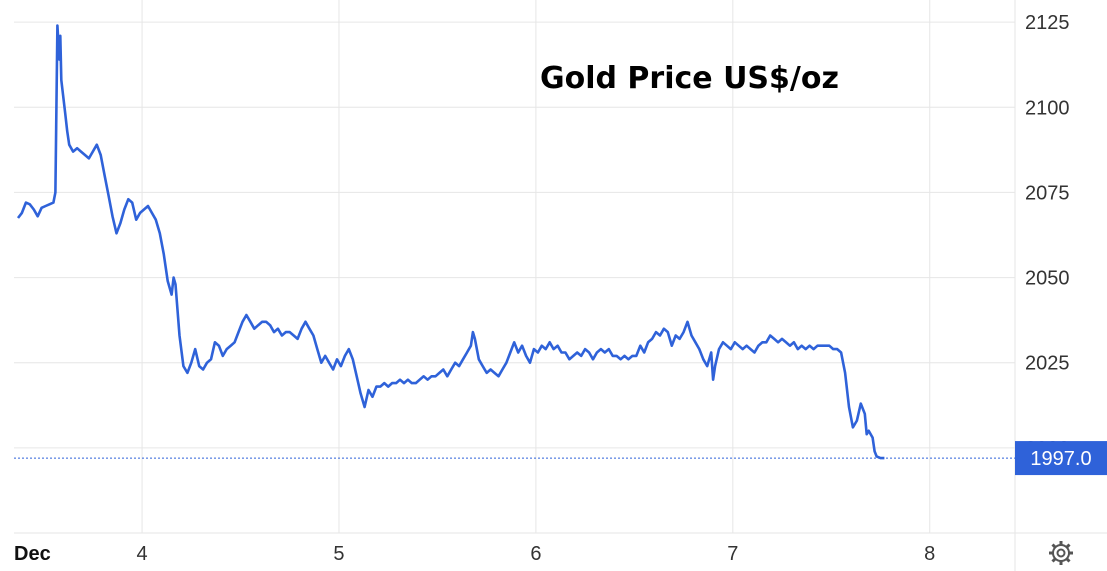 This screenshot has width=1107, height=571. What do you see at coordinates (141, 554) in the screenshot?
I see `x-tick-label: 4` at bounding box center [141, 554].